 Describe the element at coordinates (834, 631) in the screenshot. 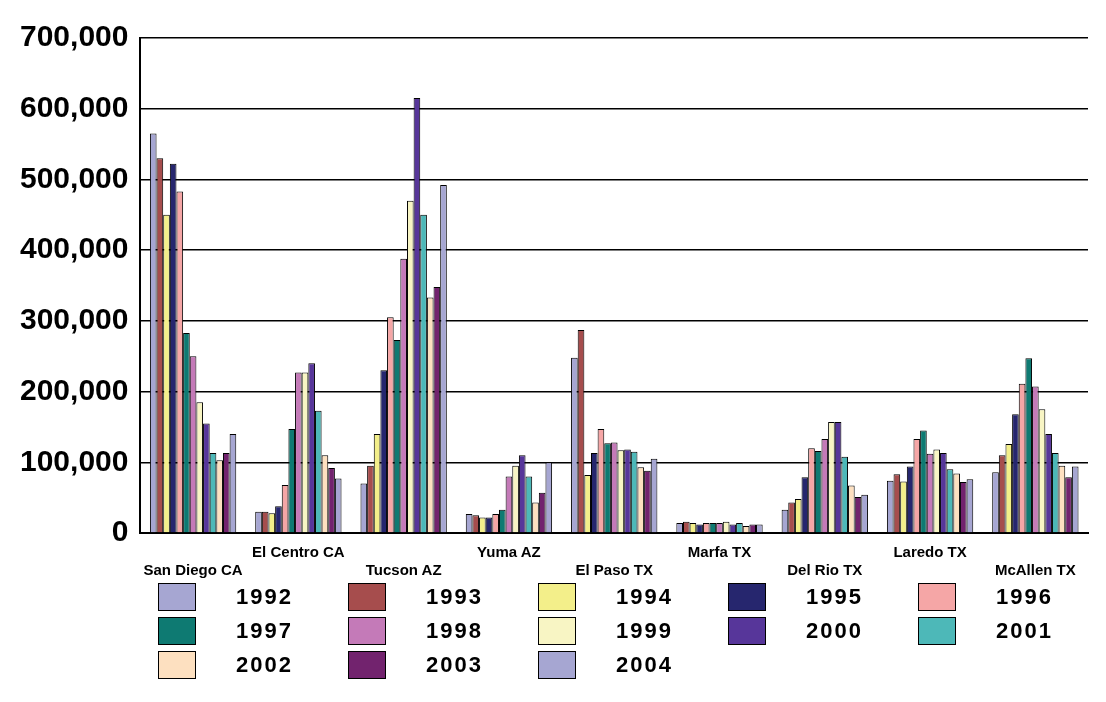

I see `legend-label: 2000` at that location.